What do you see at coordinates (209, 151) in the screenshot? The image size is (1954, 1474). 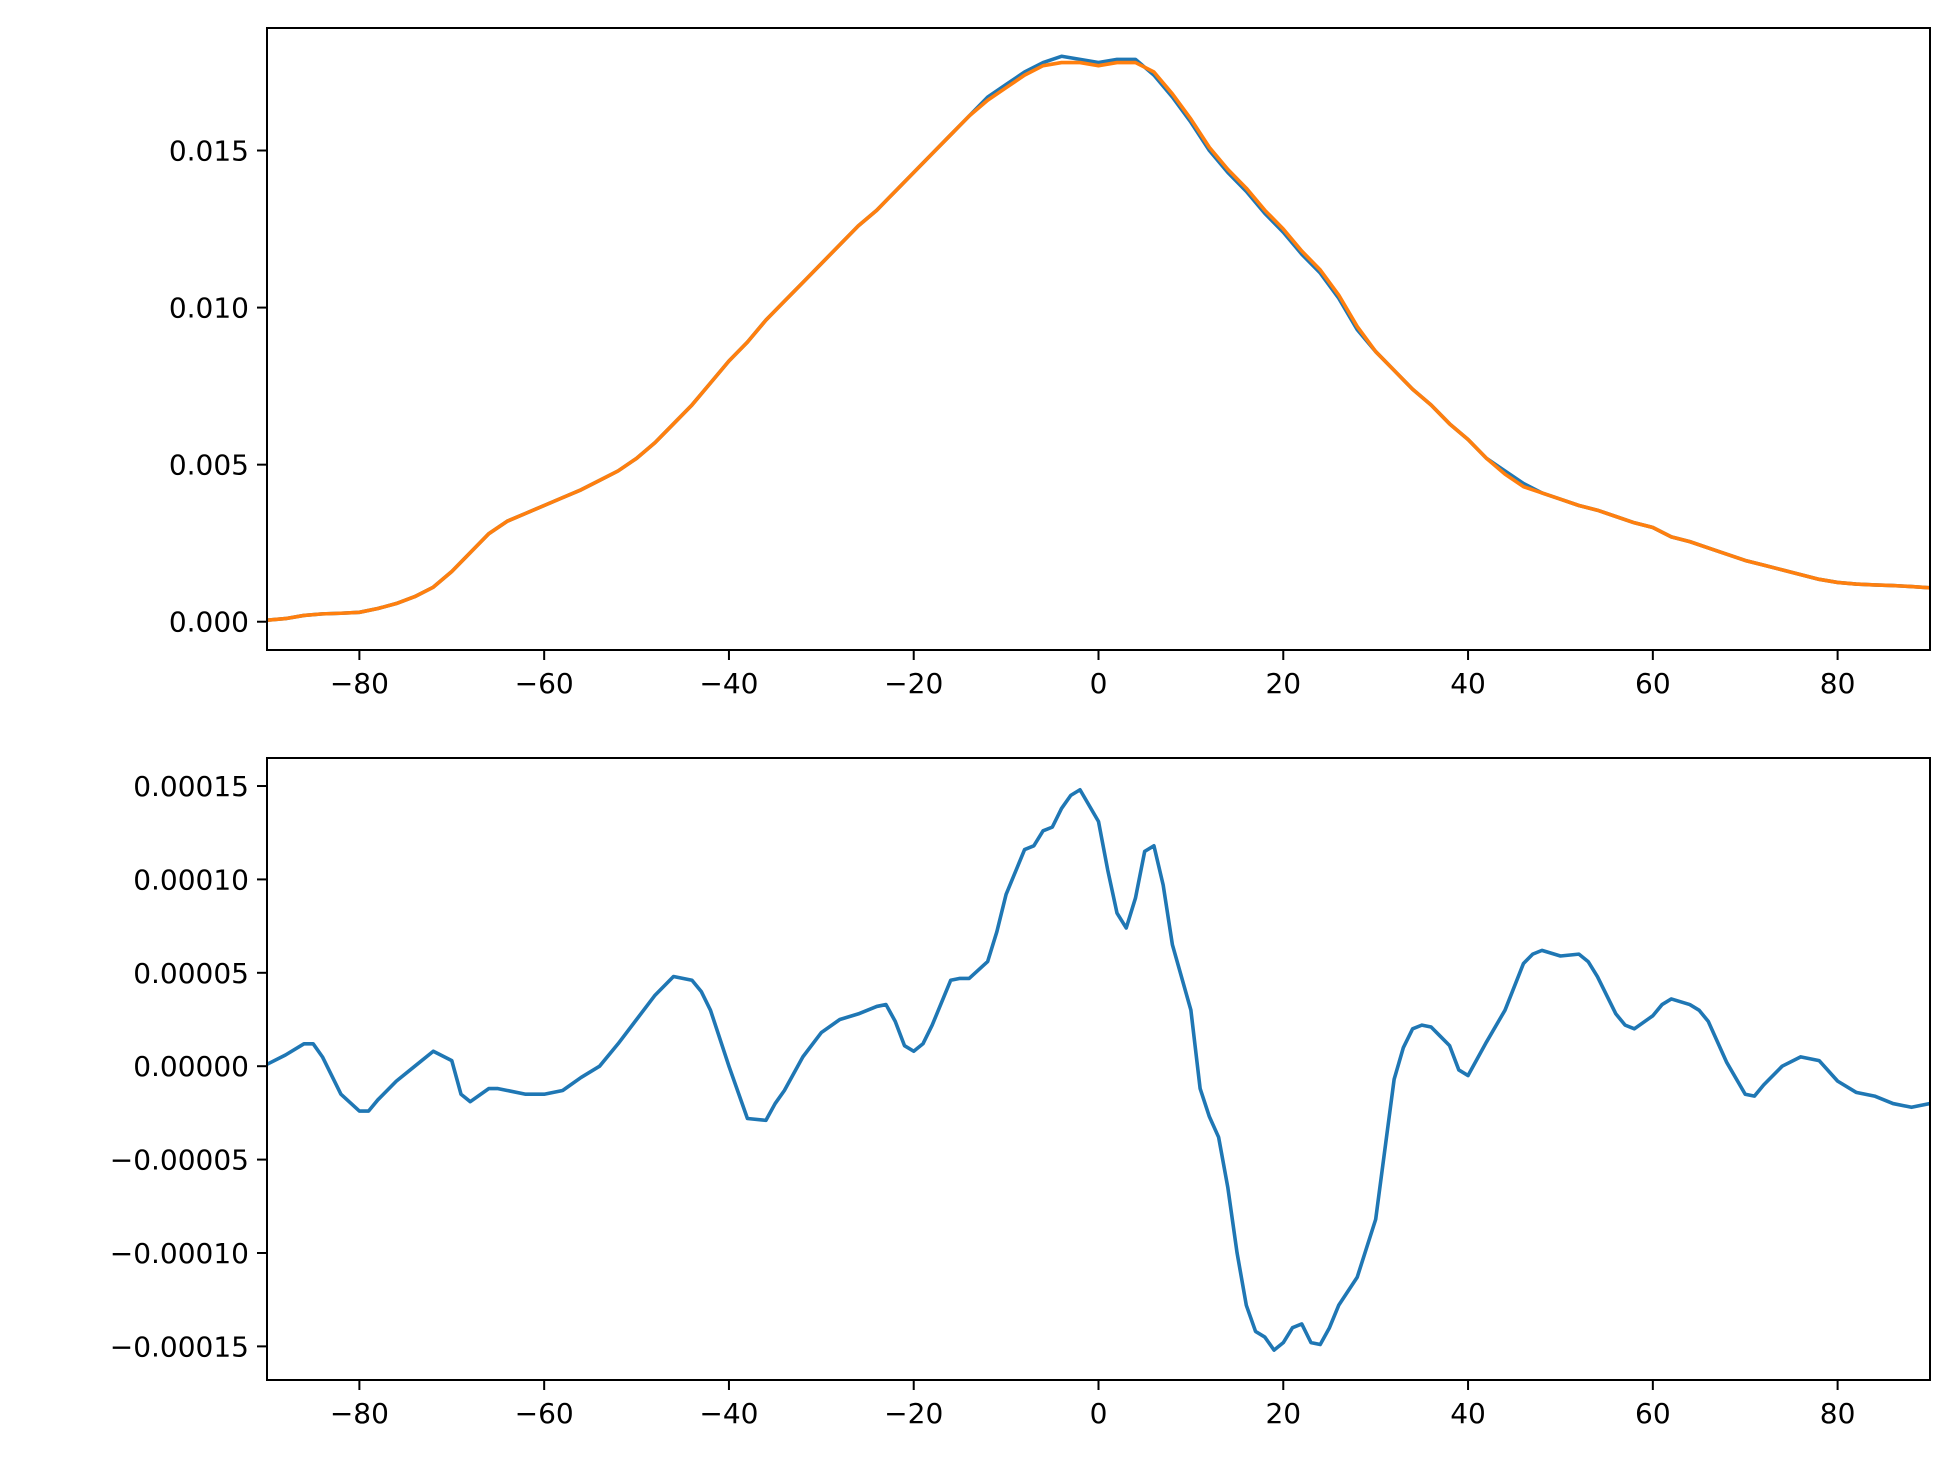 I see `top-plot-y-tick-label: 0.015` at bounding box center [209, 151].